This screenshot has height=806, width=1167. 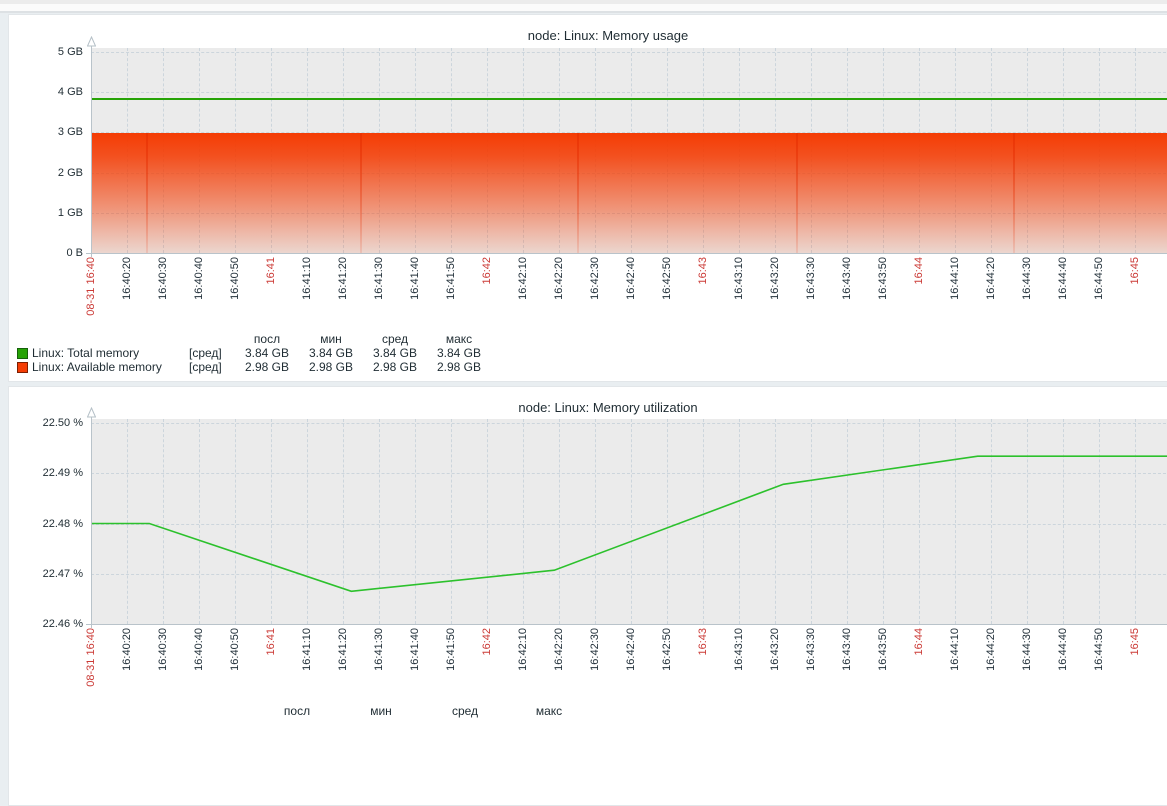 What do you see at coordinates (629, 193) in the screenshot?
I see `available-memory-area` at bounding box center [629, 193].